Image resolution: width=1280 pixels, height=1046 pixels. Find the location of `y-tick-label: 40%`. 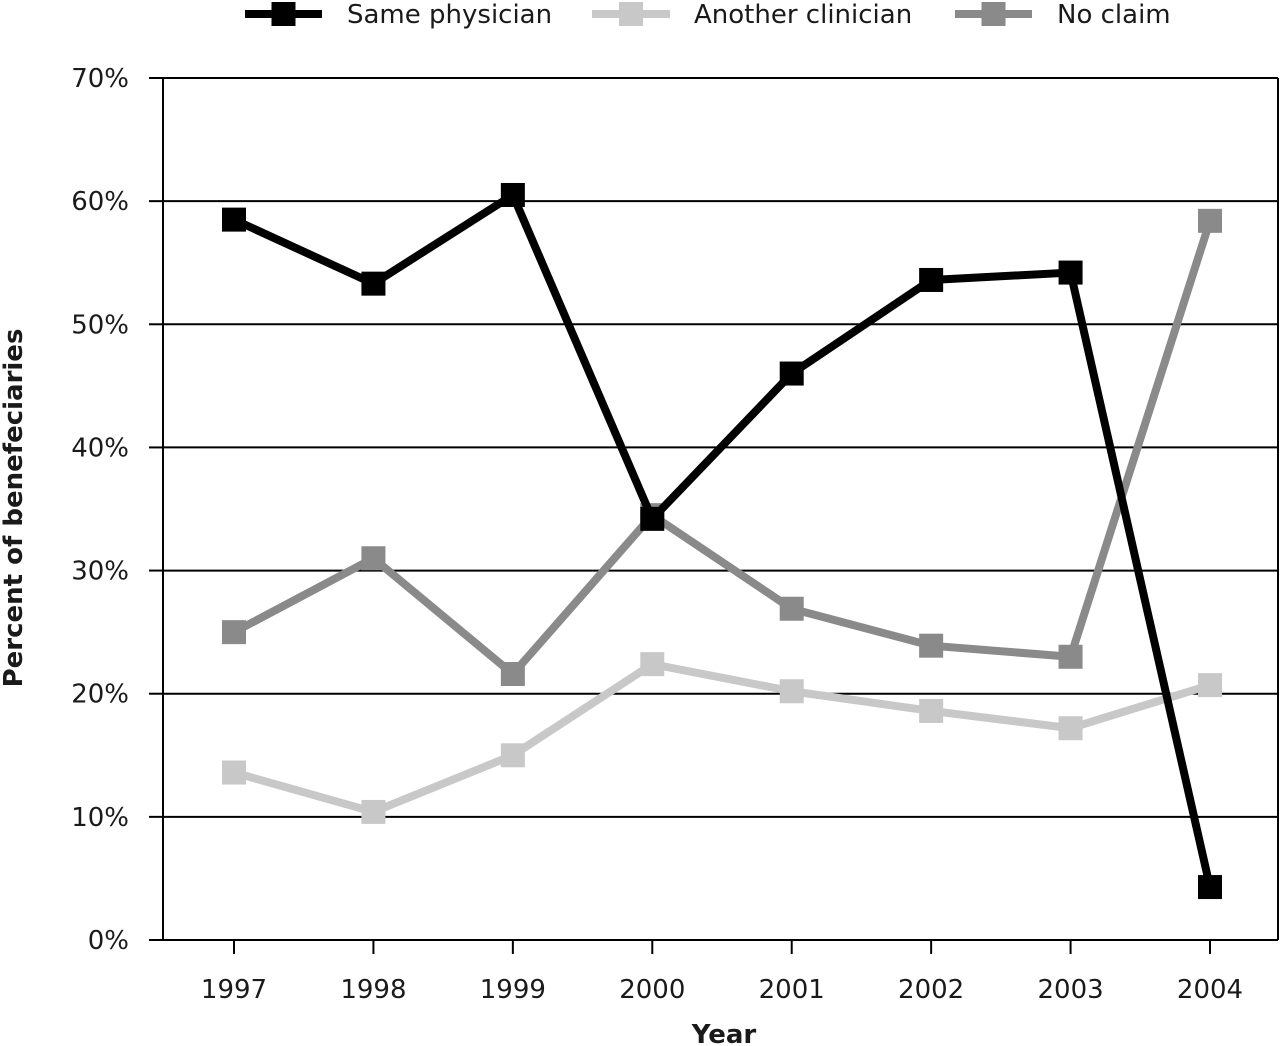

y-tick-label: 40% is located at coordinates (100, 448).